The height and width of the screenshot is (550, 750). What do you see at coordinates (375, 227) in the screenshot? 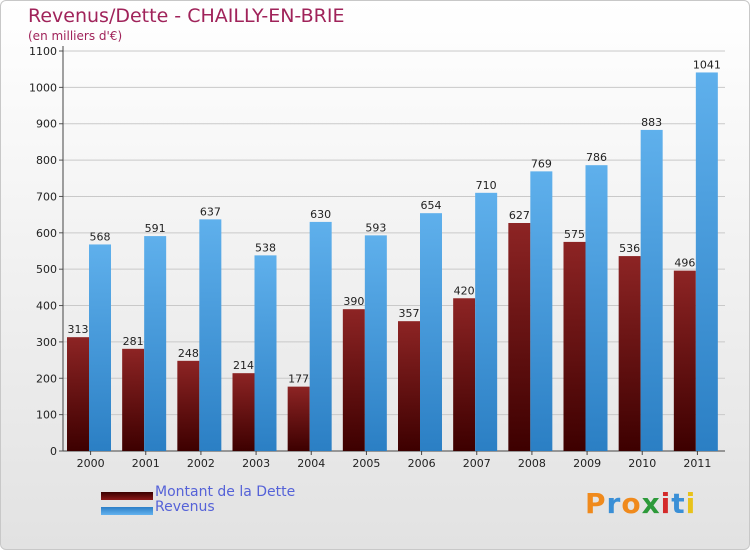
I see `data-label-revenue-2005: 593` at bounding box center [375, 227].